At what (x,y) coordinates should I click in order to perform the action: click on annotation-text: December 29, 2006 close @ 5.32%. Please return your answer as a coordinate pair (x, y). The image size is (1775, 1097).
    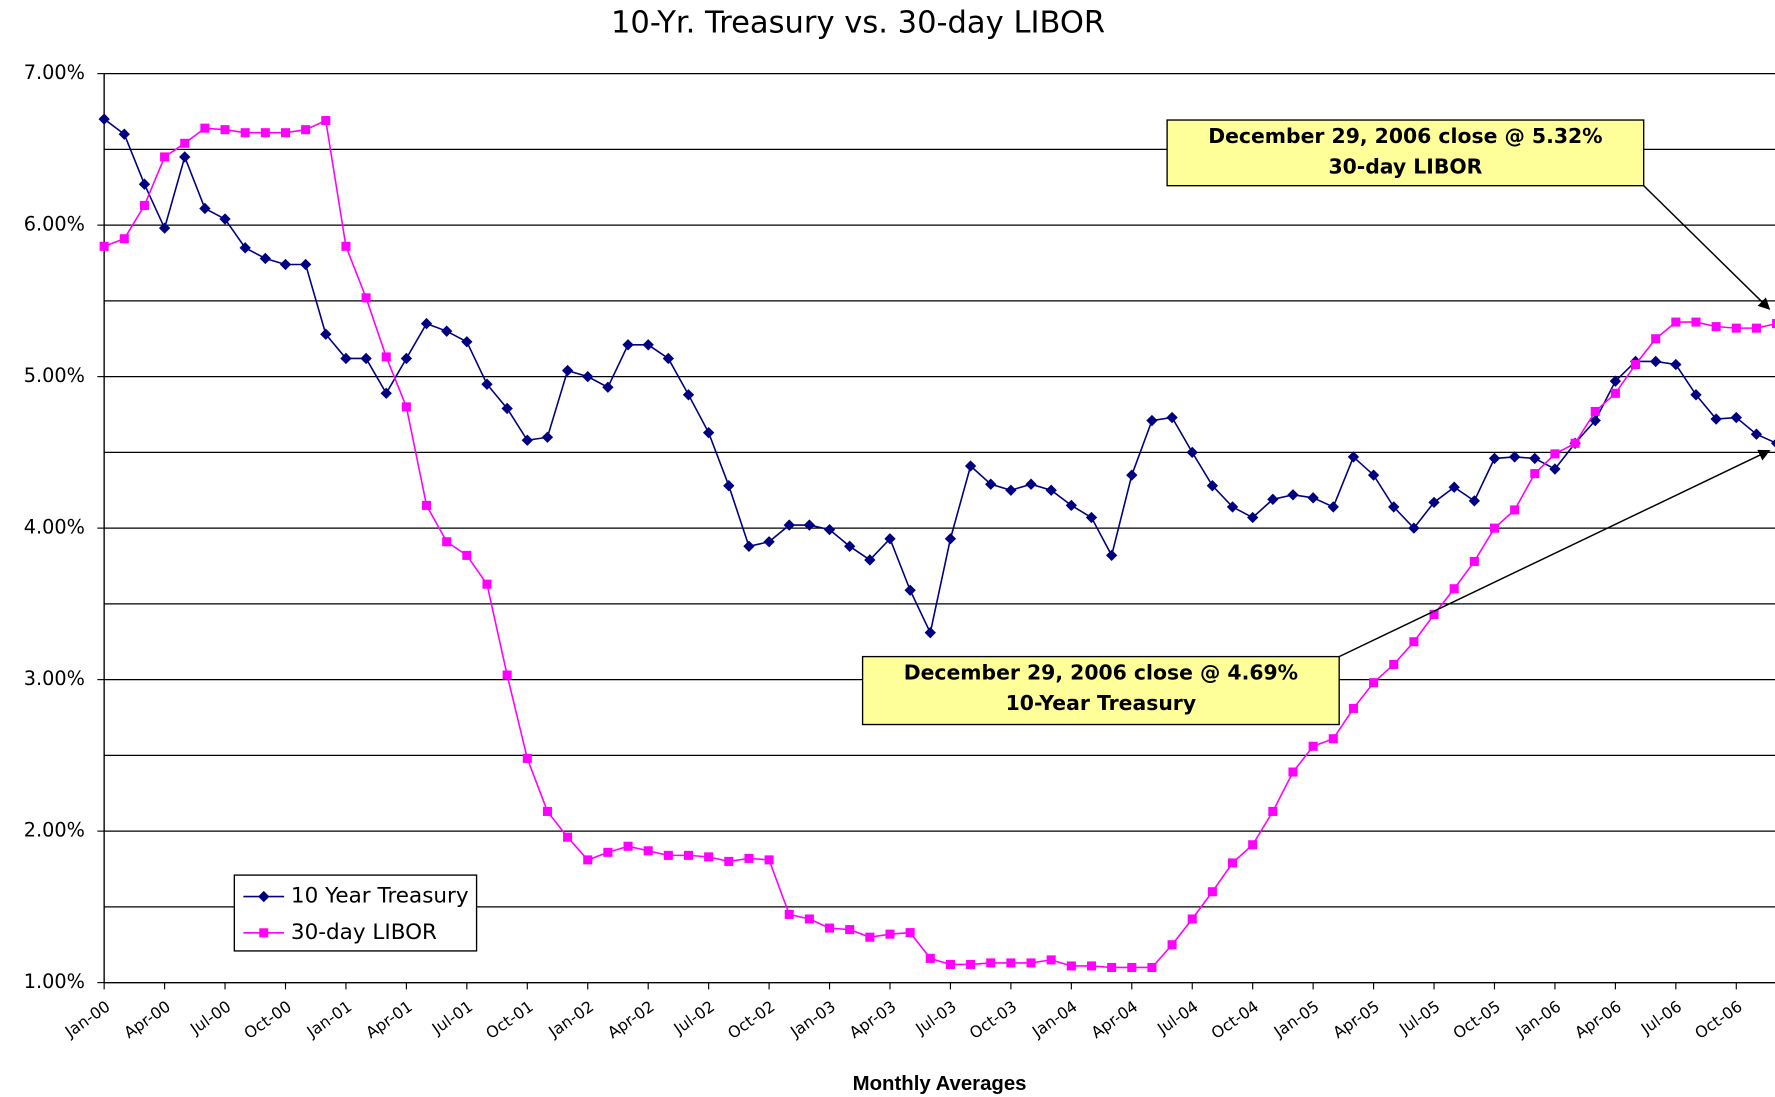
    Looking at the image, I should click on (1405, 136).